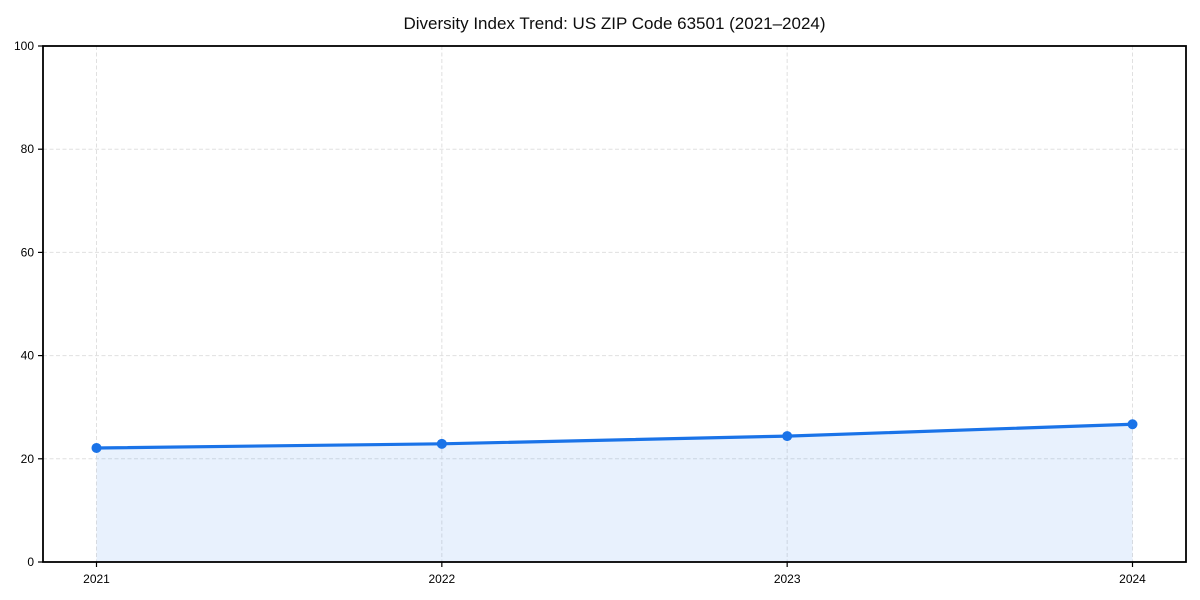 Image resolution: width=1200 pixels, height=600 pixels. Describe the element at coordinates (614, 436) in the screenshot. I see `trend-line` at that location.